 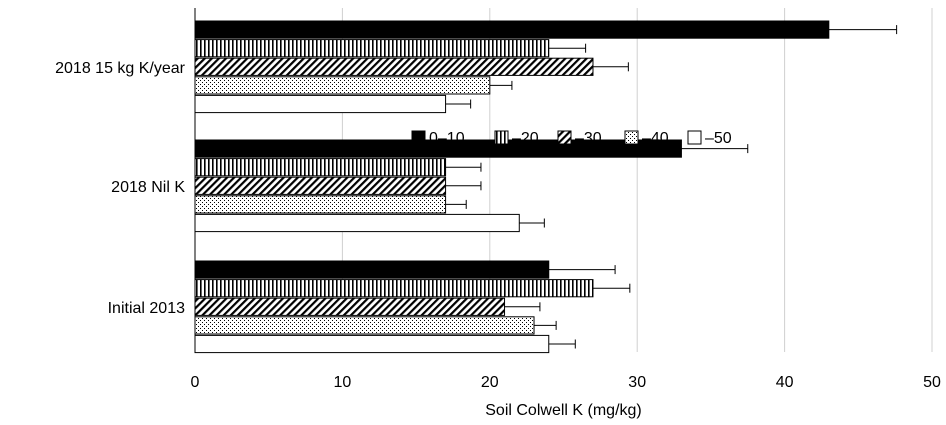 What do you see at coordinates (655, 138) in the screenshot?
I see `legend-label: –40` at bounding box center [655, 138].